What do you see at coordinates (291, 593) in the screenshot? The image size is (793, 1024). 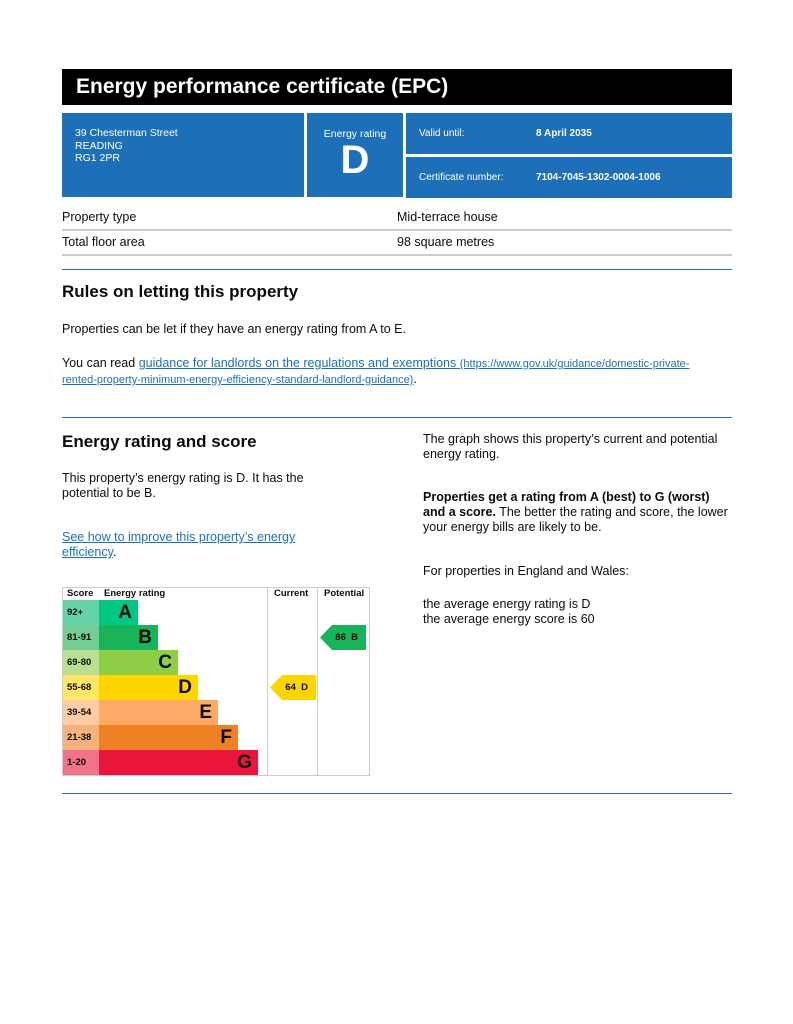 I see `header-current: Current` at bounding box center [291, 593].